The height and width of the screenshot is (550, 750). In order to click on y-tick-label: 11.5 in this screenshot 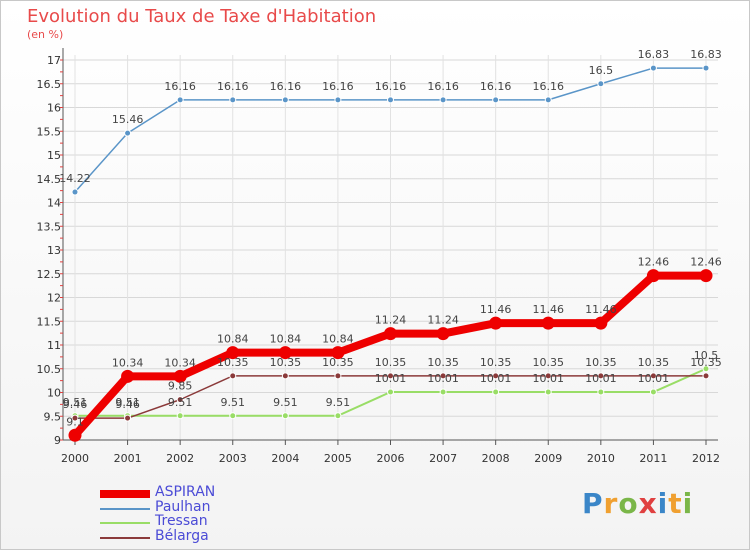, I will do `click(49, 321)`.